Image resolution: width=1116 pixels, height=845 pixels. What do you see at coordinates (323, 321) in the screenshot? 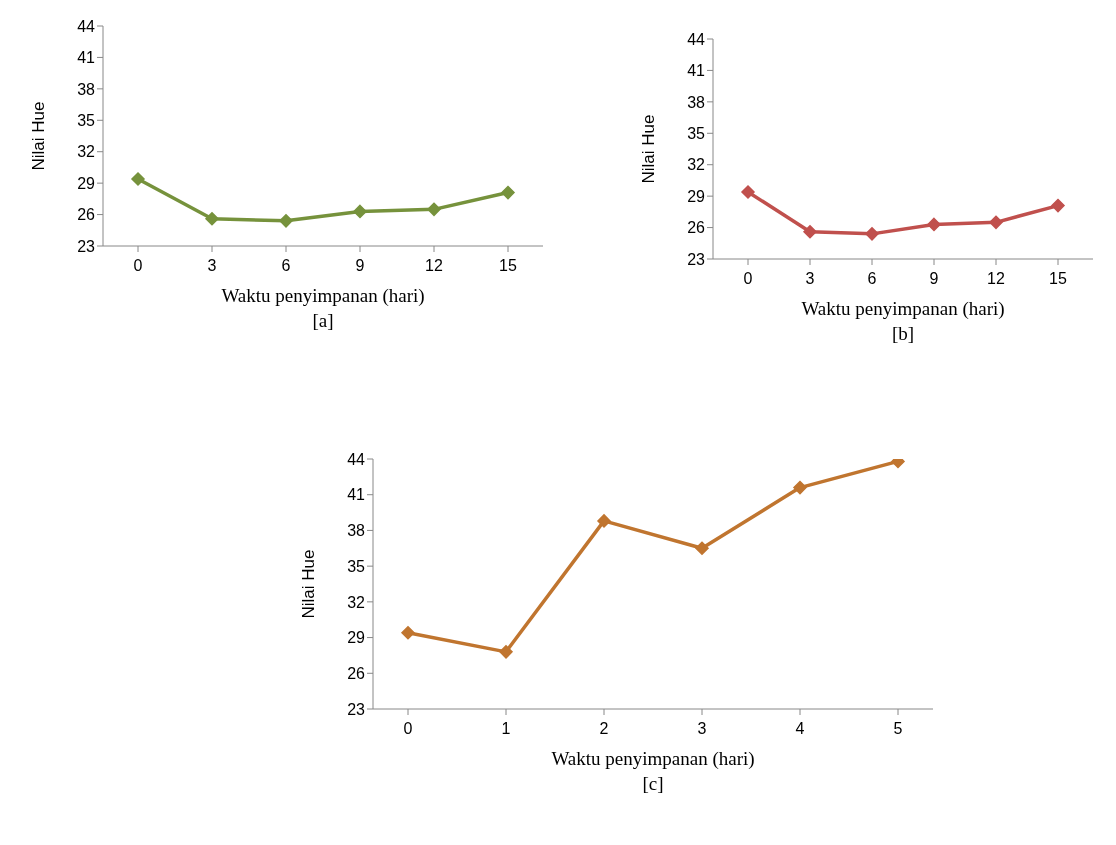
I see `text: [a]` at bounding box center [323, 321].